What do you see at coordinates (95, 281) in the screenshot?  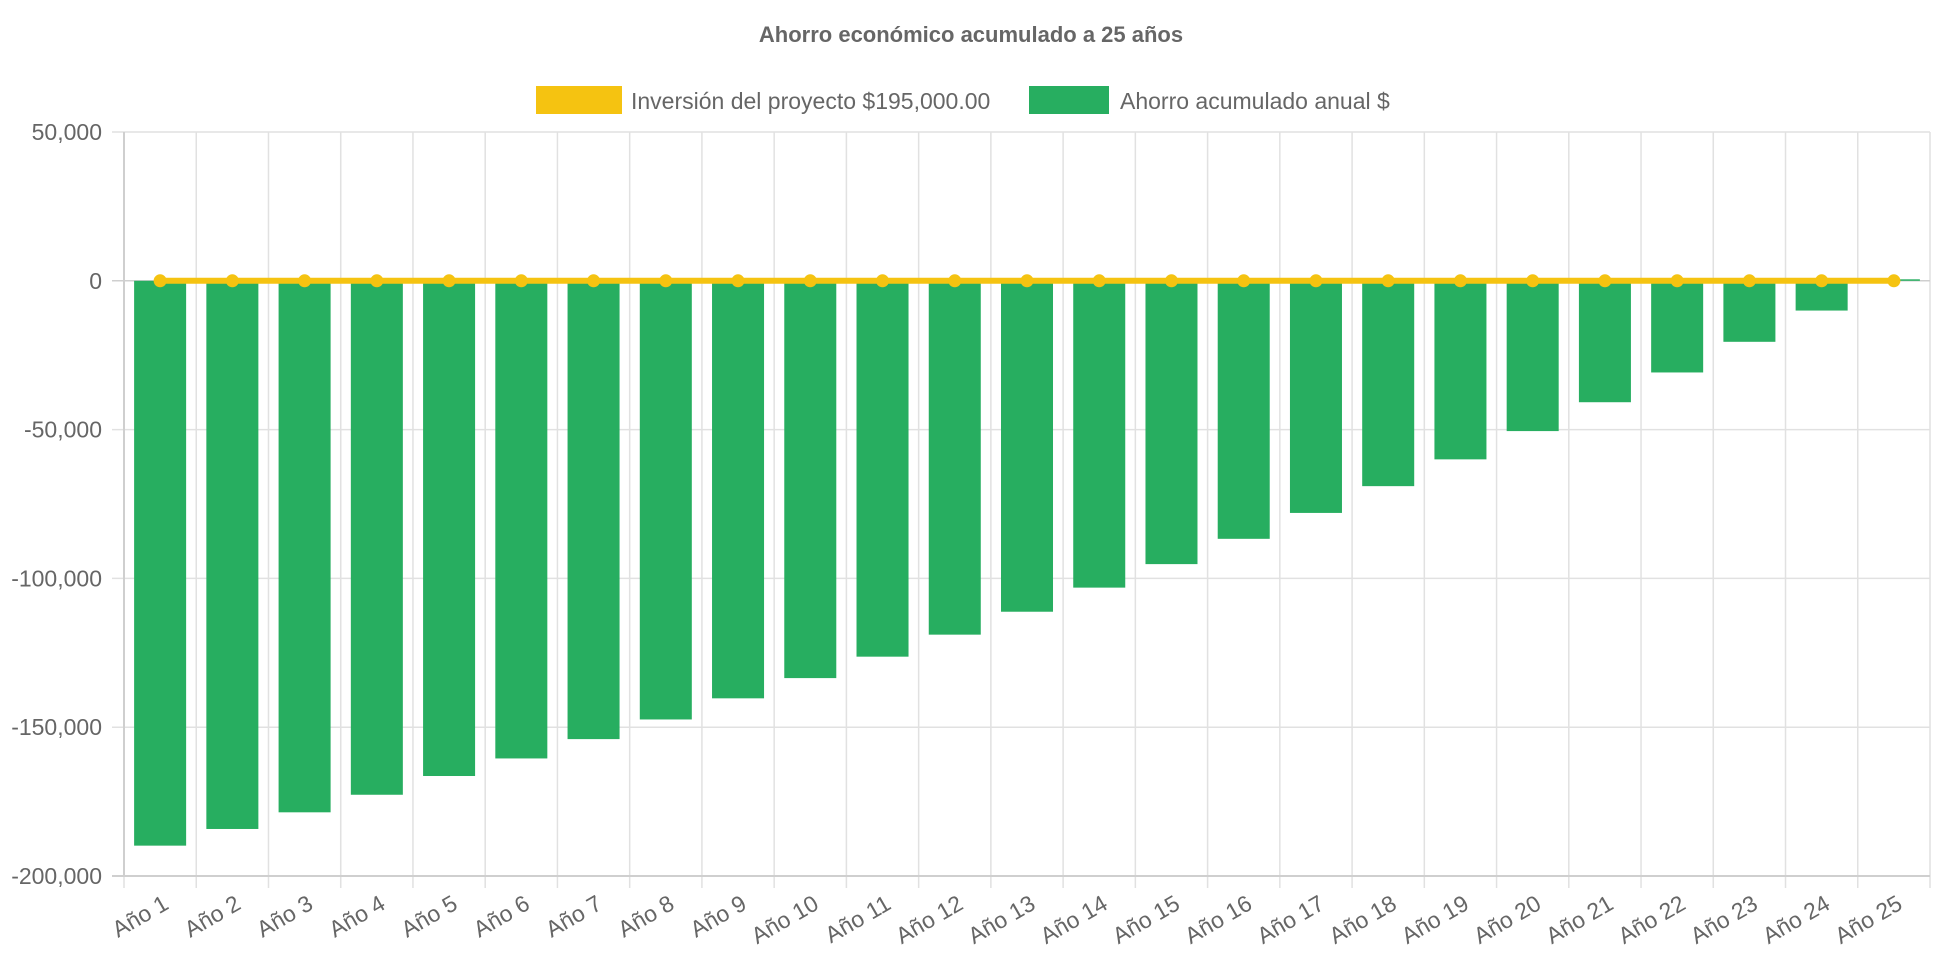 I see `y-tick-label: 0` at bounding box center [95, 281].